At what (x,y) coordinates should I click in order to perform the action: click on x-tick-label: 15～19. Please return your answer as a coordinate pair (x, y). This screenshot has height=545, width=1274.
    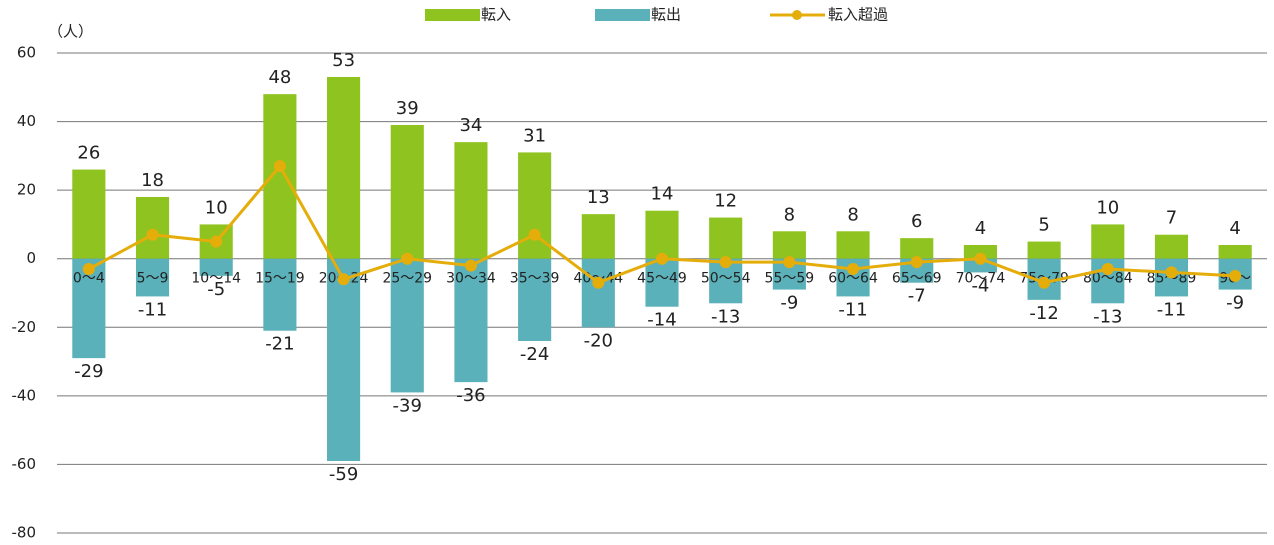
    Looking at the image, I should click on (280, 279).